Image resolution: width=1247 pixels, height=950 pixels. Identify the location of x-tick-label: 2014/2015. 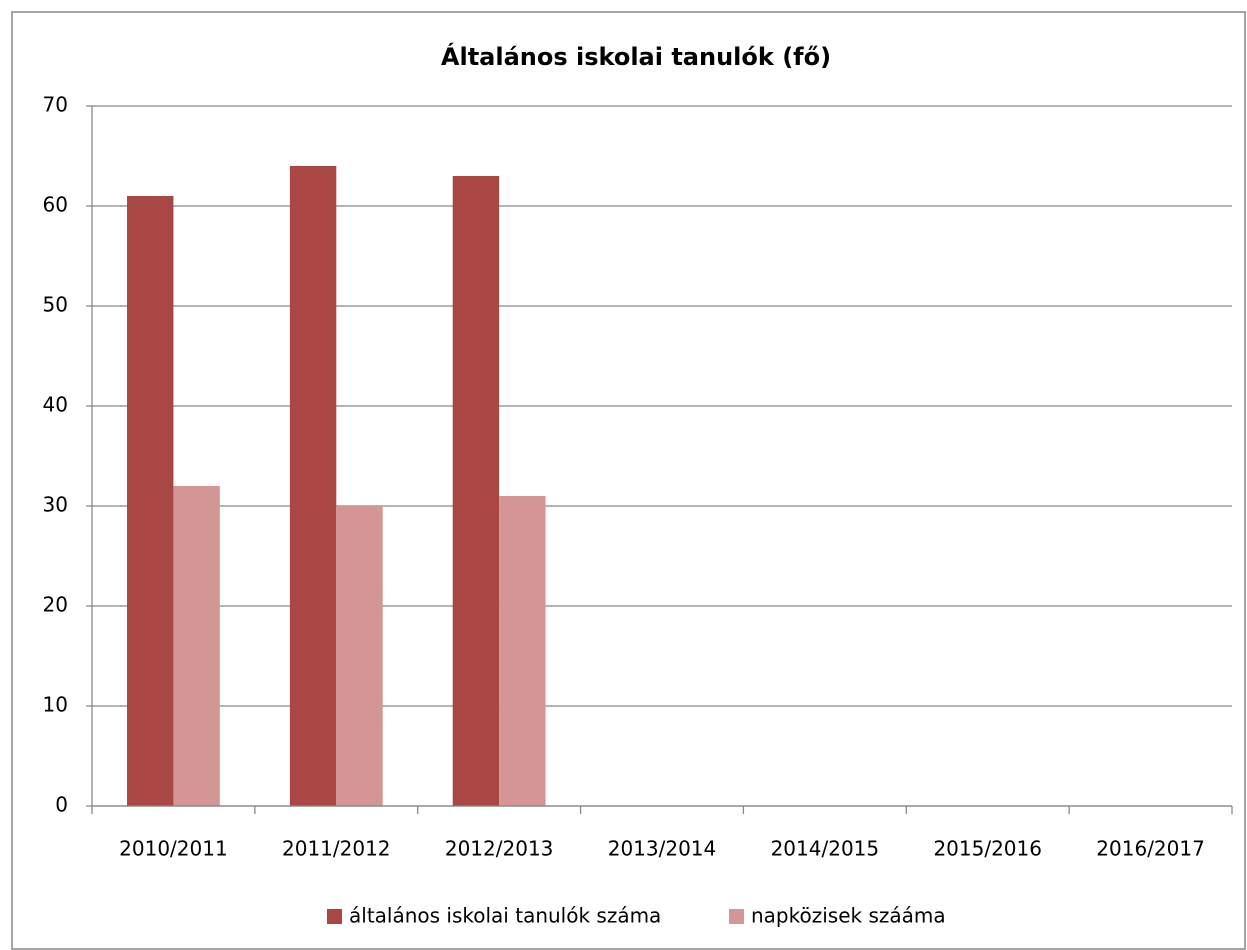
(825, 849).